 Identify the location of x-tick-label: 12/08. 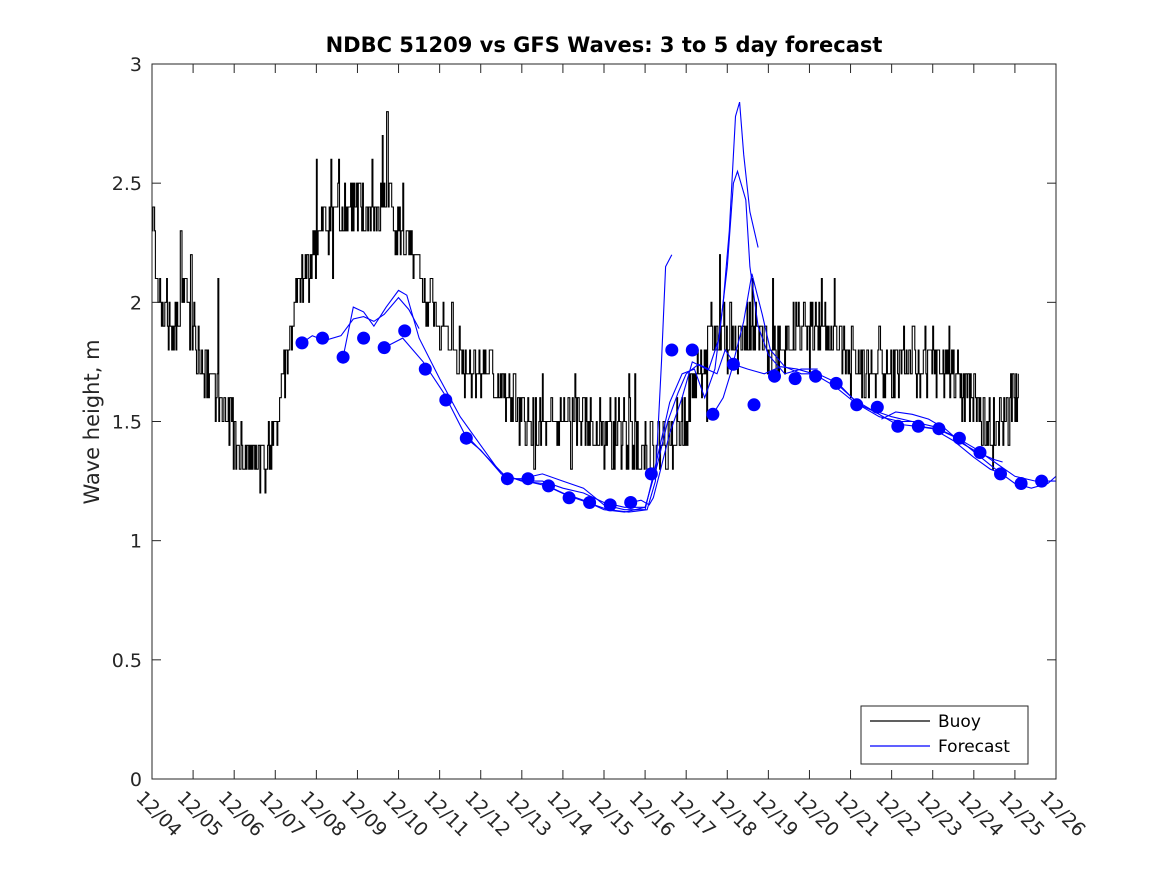
(323, 814).